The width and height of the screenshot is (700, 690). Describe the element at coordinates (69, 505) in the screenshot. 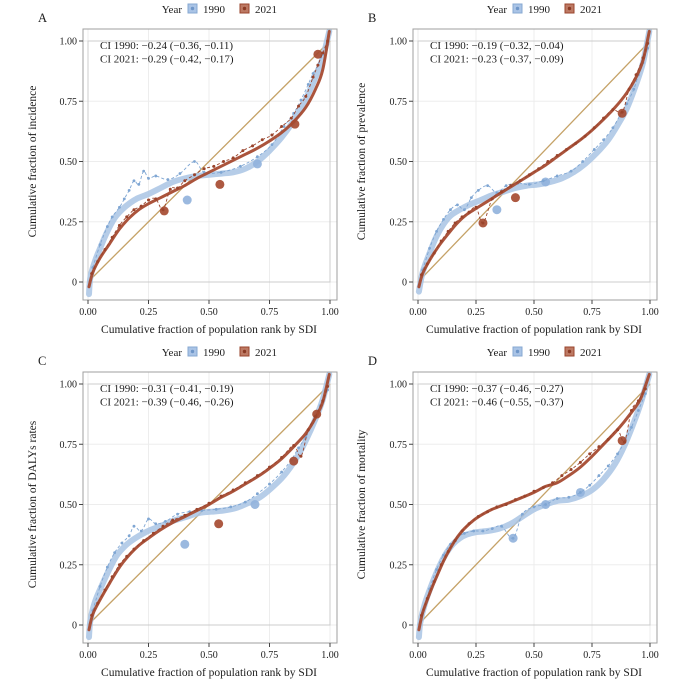

I see `y-tick-label: 0.50` at that location.